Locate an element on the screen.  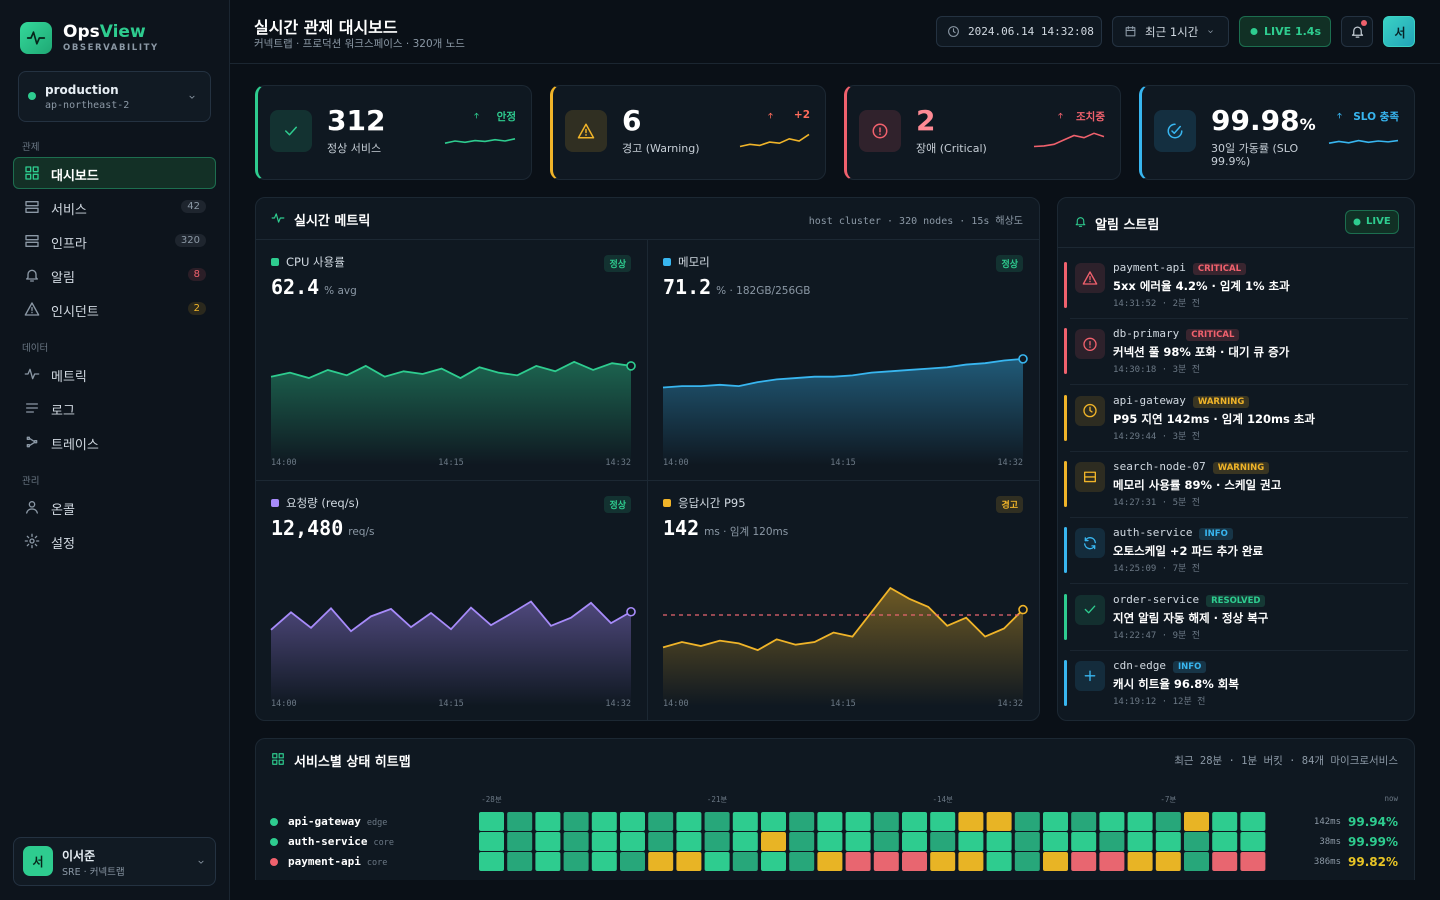
bell-button is located at coordinates (1357, 31).